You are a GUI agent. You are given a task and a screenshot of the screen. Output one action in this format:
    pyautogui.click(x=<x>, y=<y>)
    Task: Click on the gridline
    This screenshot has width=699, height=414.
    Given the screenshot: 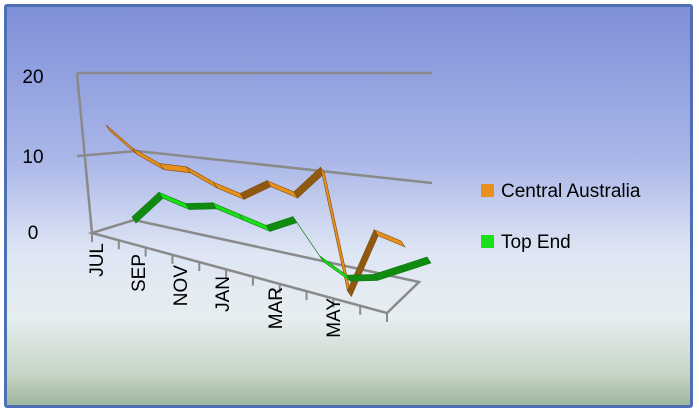 What is the action you would take?
    pyautogui.click(x=254, y=167)
    